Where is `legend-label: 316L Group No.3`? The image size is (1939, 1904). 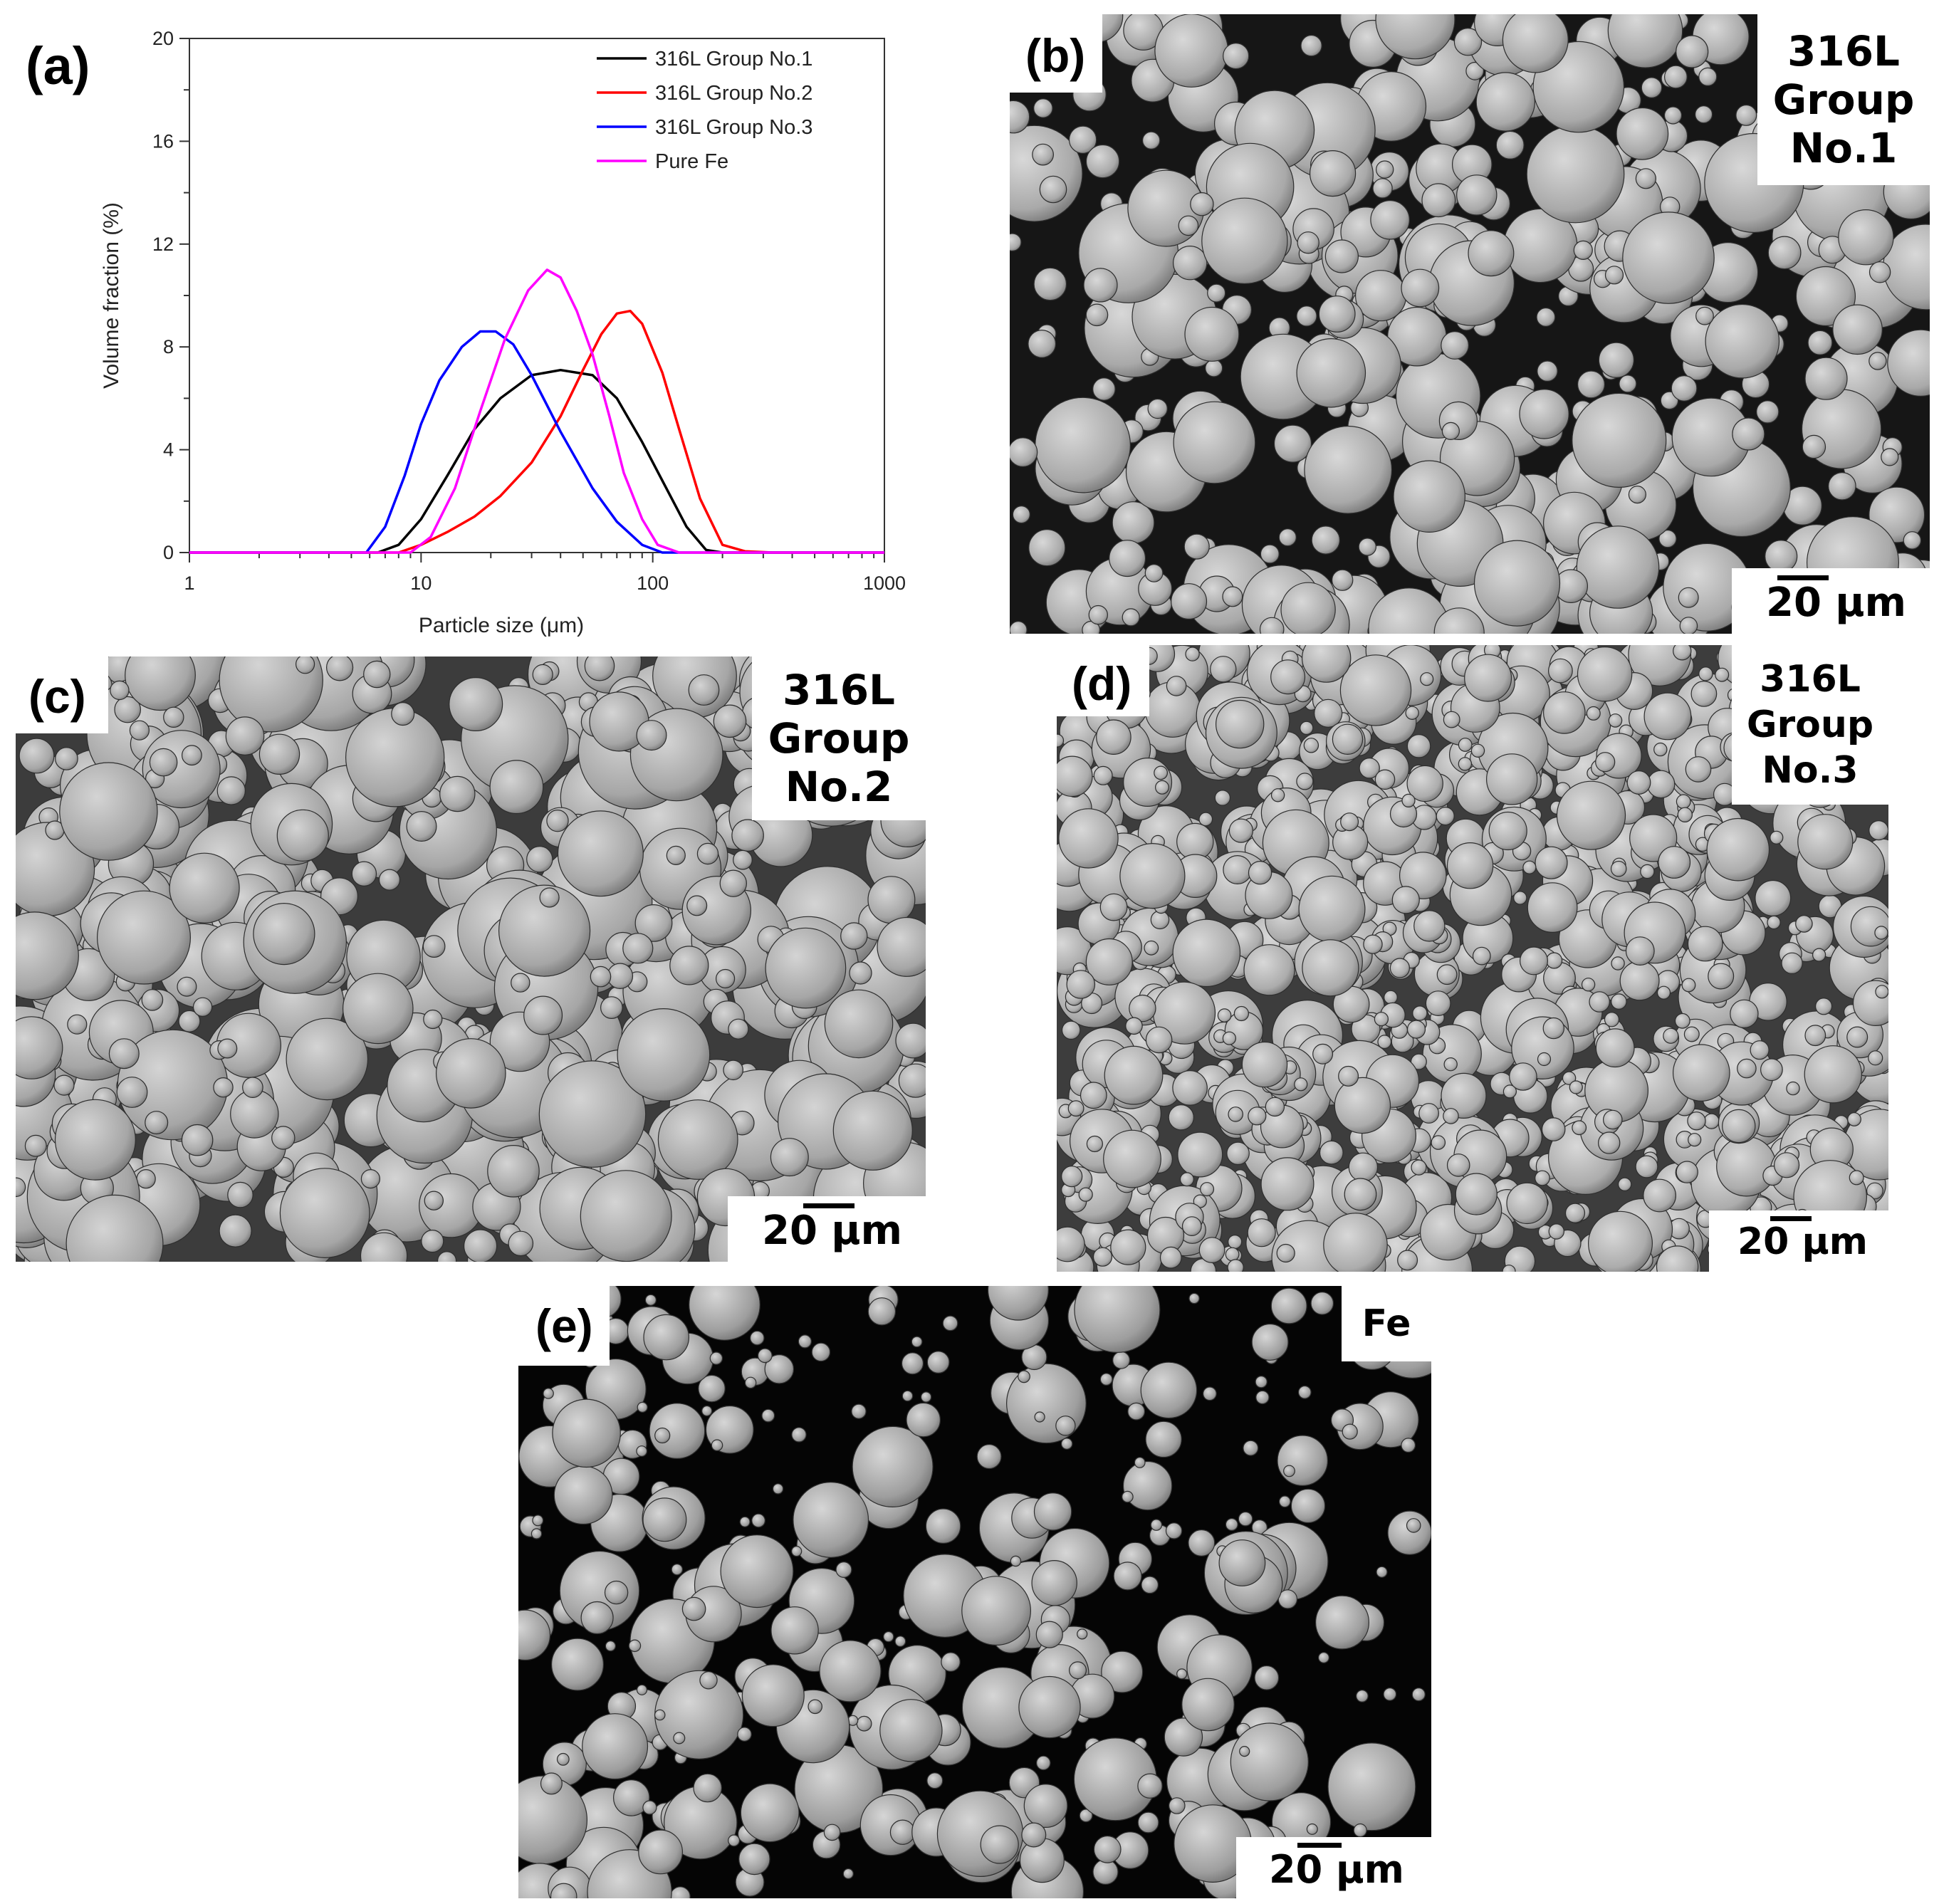
legend-label: 316L Group No.3 is located at coordinates (733, 127).